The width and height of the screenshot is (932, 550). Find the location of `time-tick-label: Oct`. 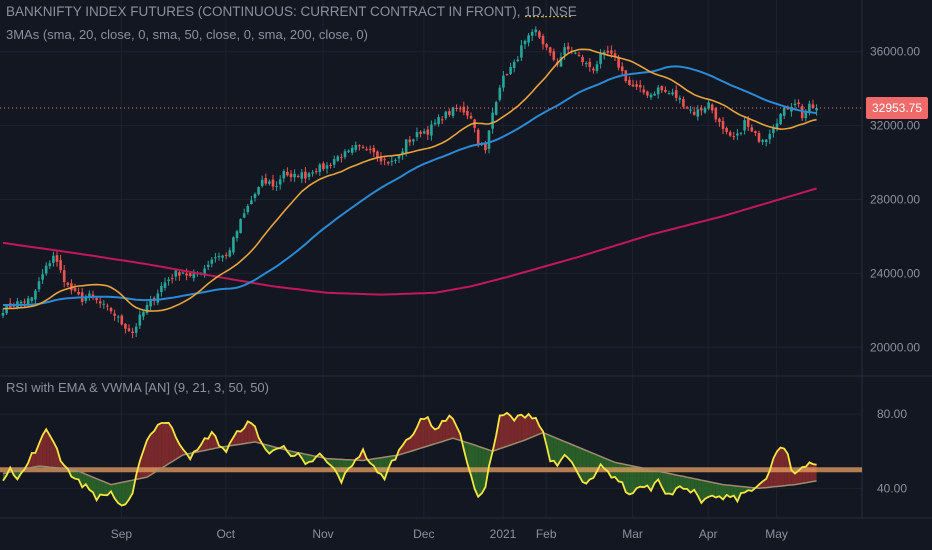

time-tick-label: Oct is located at coordinates (225, 534).